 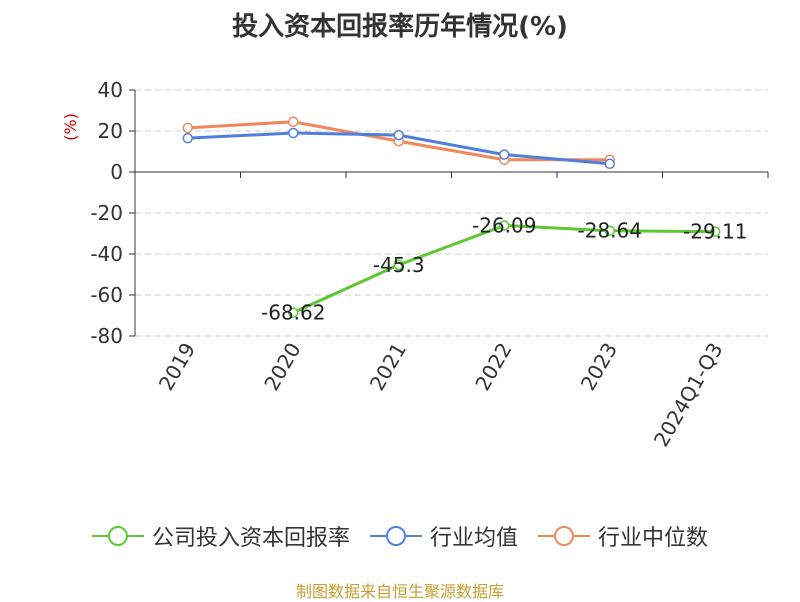 I want to click on y-tick-label: -40, so click(x=106, y=254).